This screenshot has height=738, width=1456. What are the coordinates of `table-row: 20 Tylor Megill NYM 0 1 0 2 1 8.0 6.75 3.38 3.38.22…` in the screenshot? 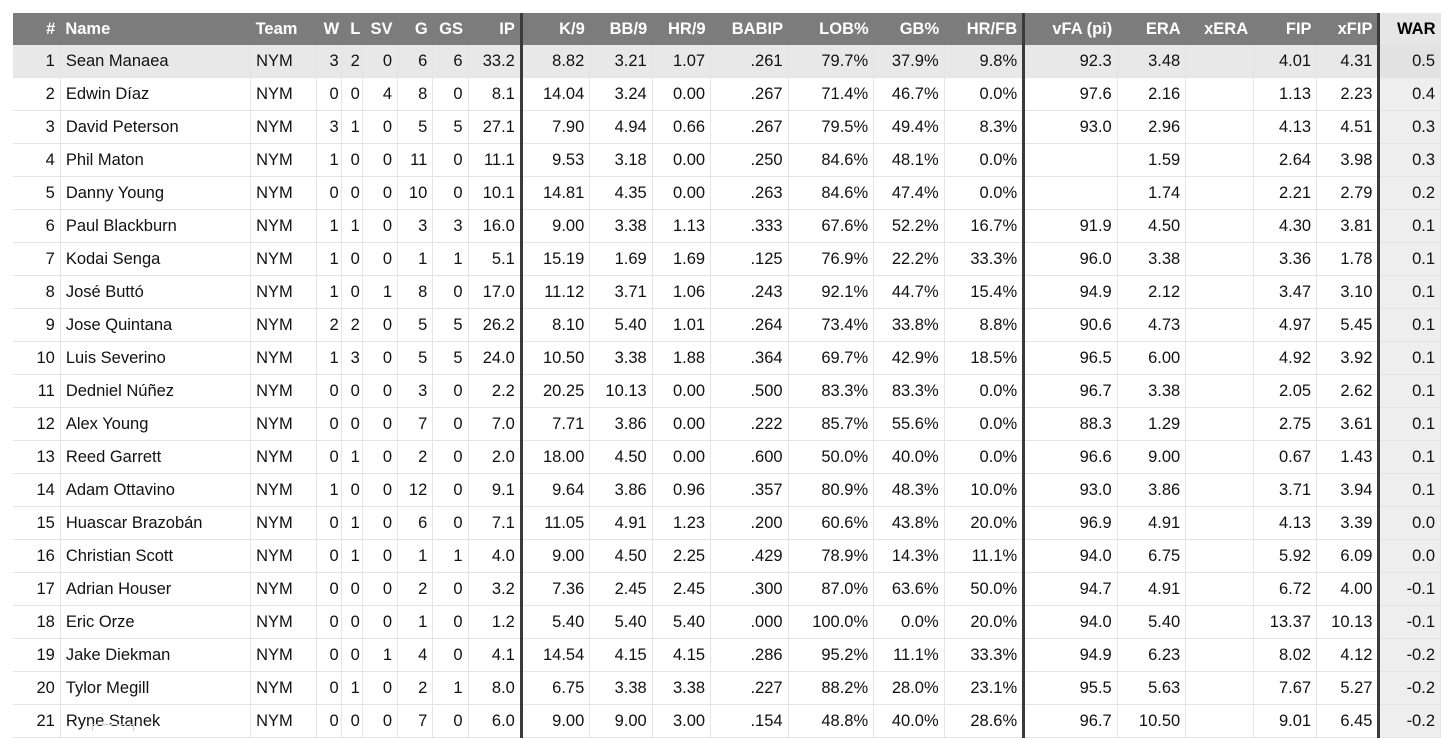 It's located at (727, 688).